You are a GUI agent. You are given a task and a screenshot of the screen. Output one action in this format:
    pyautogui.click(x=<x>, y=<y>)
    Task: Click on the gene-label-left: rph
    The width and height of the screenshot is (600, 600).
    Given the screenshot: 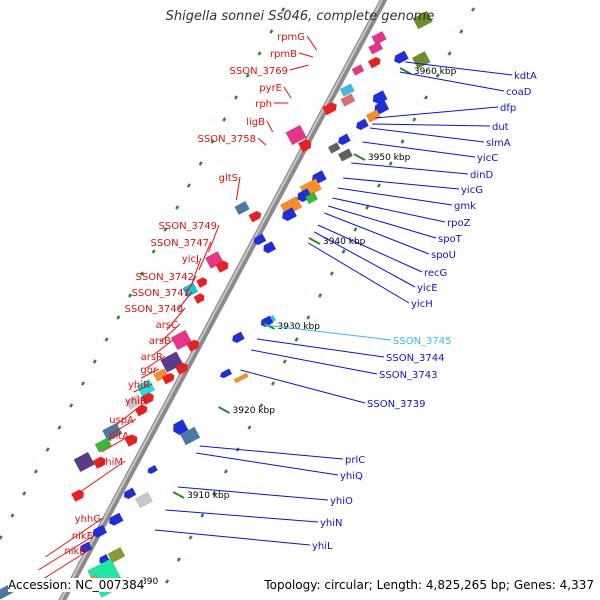 What is the action you would take?
    pyautogui.click(x=263, y=104)
    